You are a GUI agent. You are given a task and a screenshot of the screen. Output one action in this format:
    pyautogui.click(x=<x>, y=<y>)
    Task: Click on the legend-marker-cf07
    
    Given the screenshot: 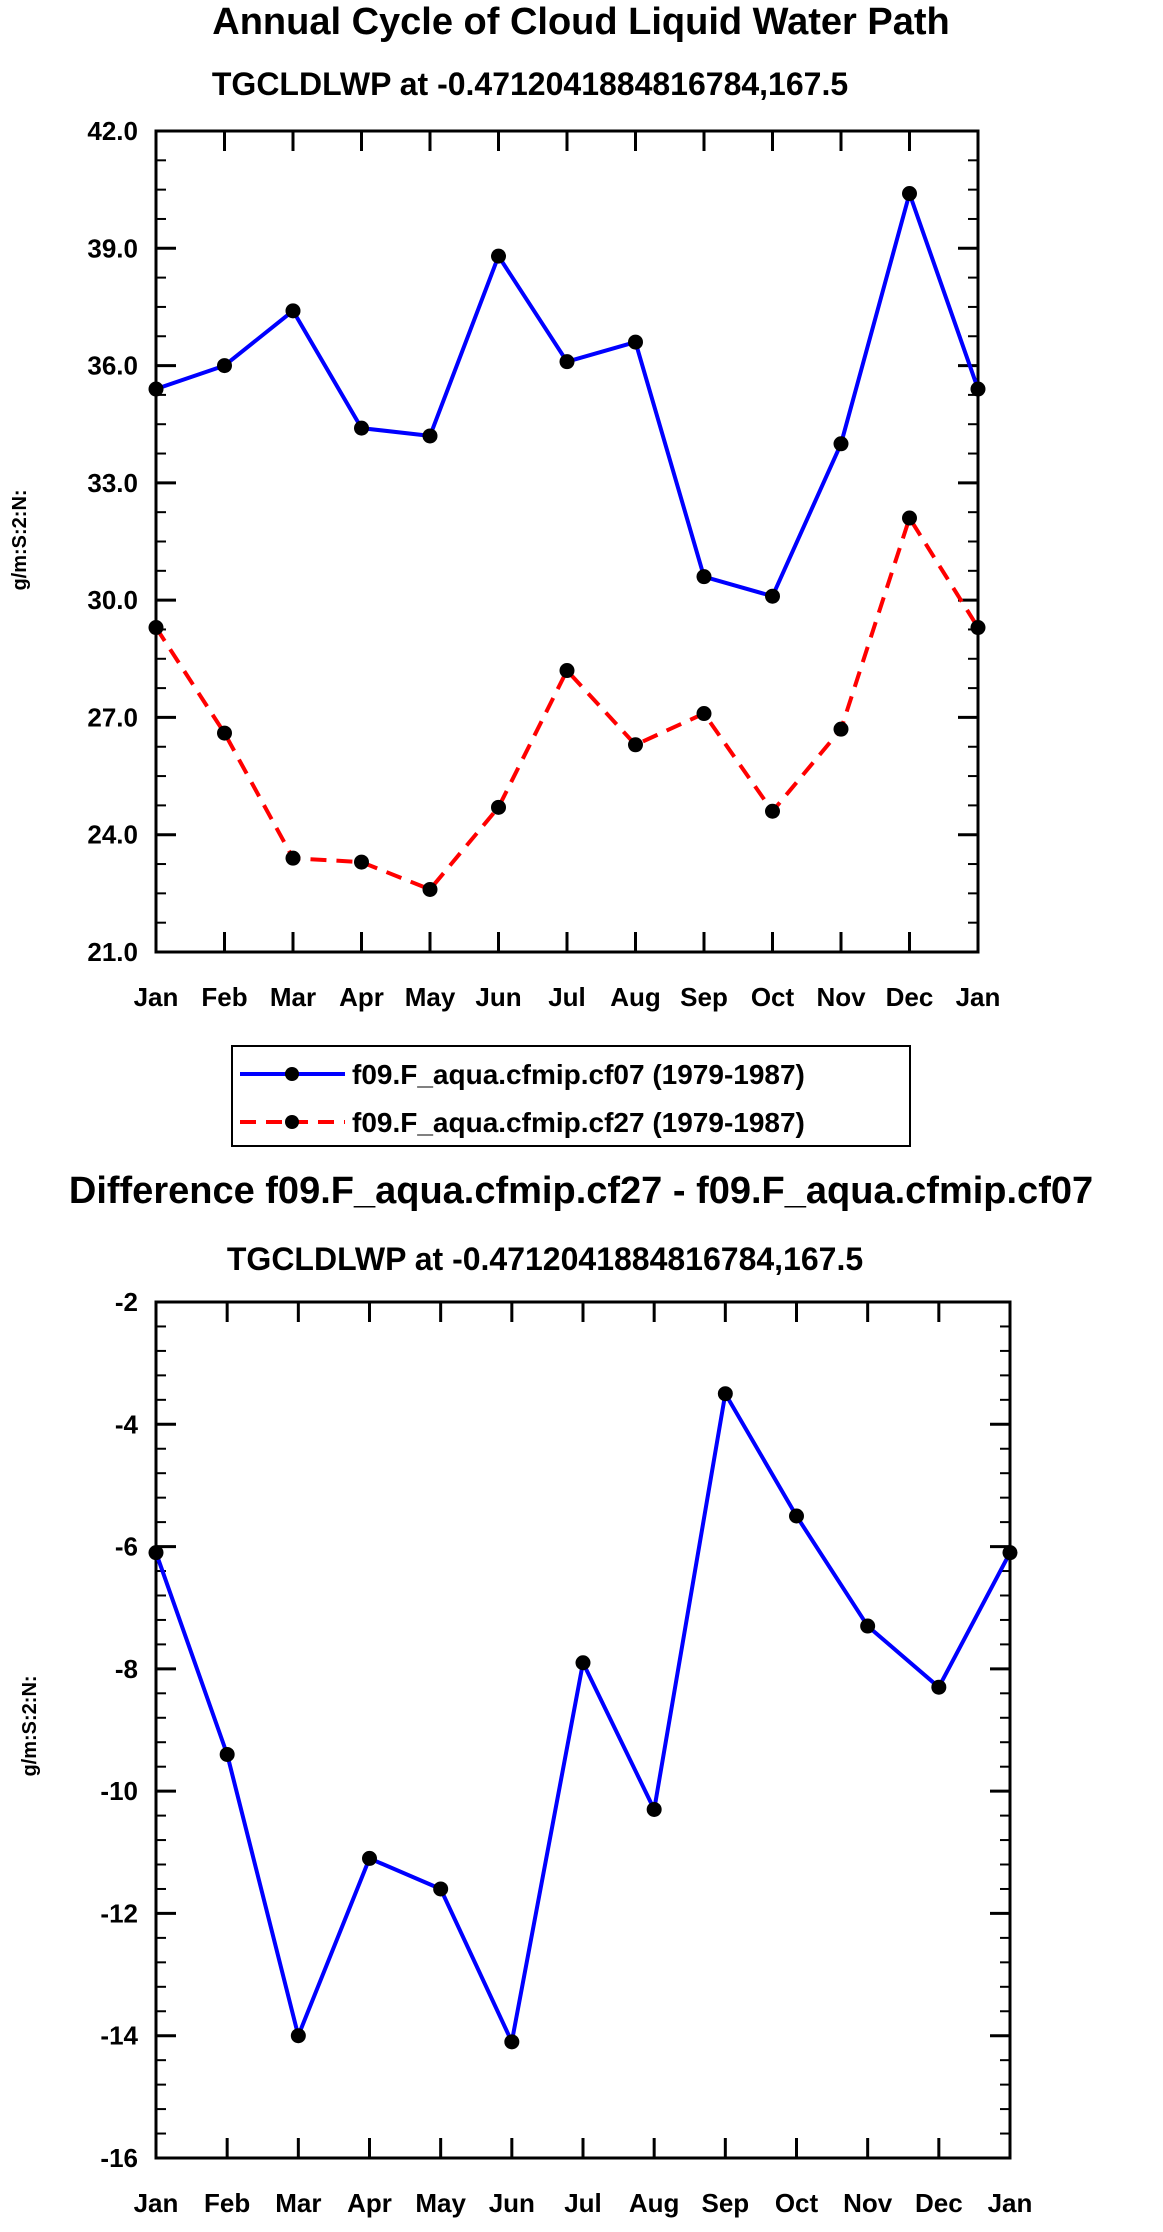 What is the action you would take?
    pyautogui.click(x=292, y=1074)
    